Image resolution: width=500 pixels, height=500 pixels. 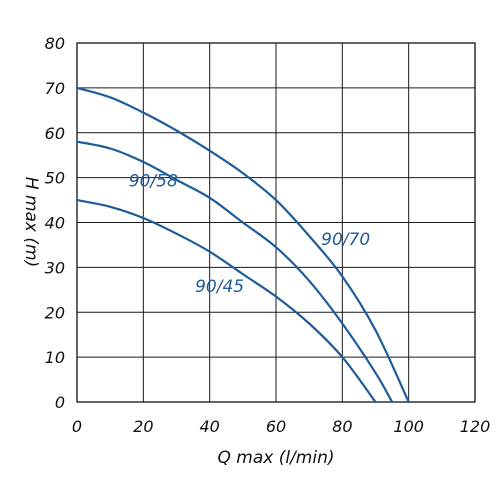 What do you see at coordinates (219, 287) in the screenshot?
I see `series-label-90-45: 90/45` at bounding box center [219, 287].